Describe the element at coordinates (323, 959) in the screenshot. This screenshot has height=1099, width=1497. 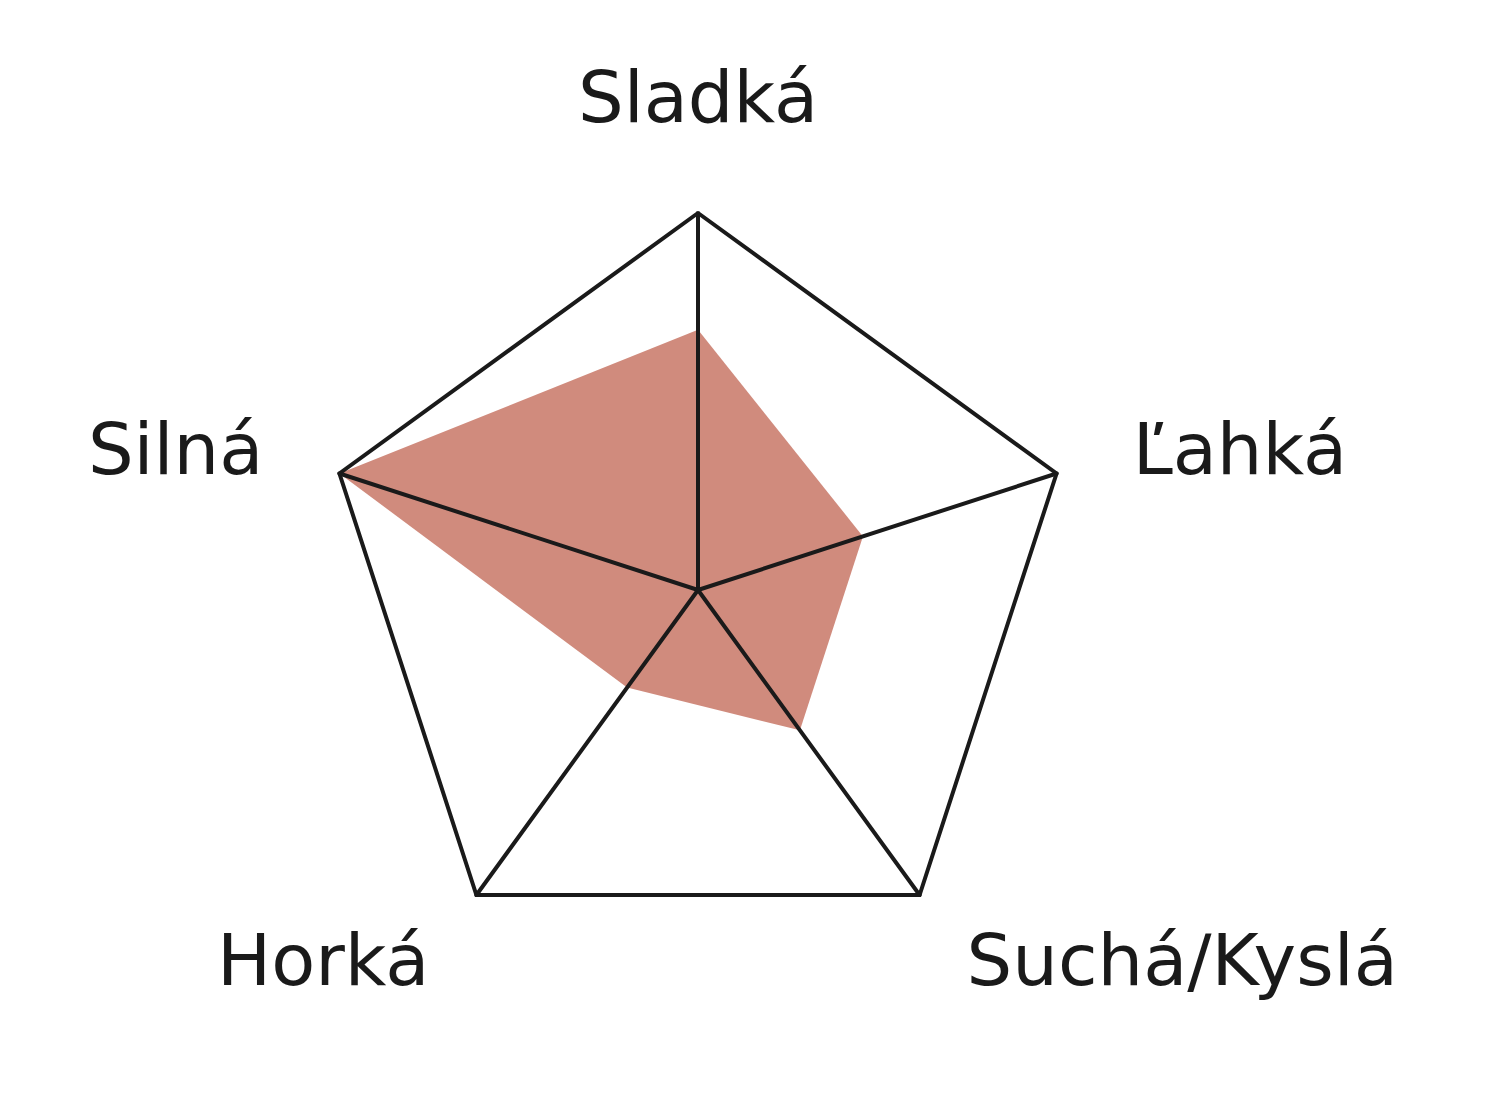
I see `spoke-label: Horká` at that location.